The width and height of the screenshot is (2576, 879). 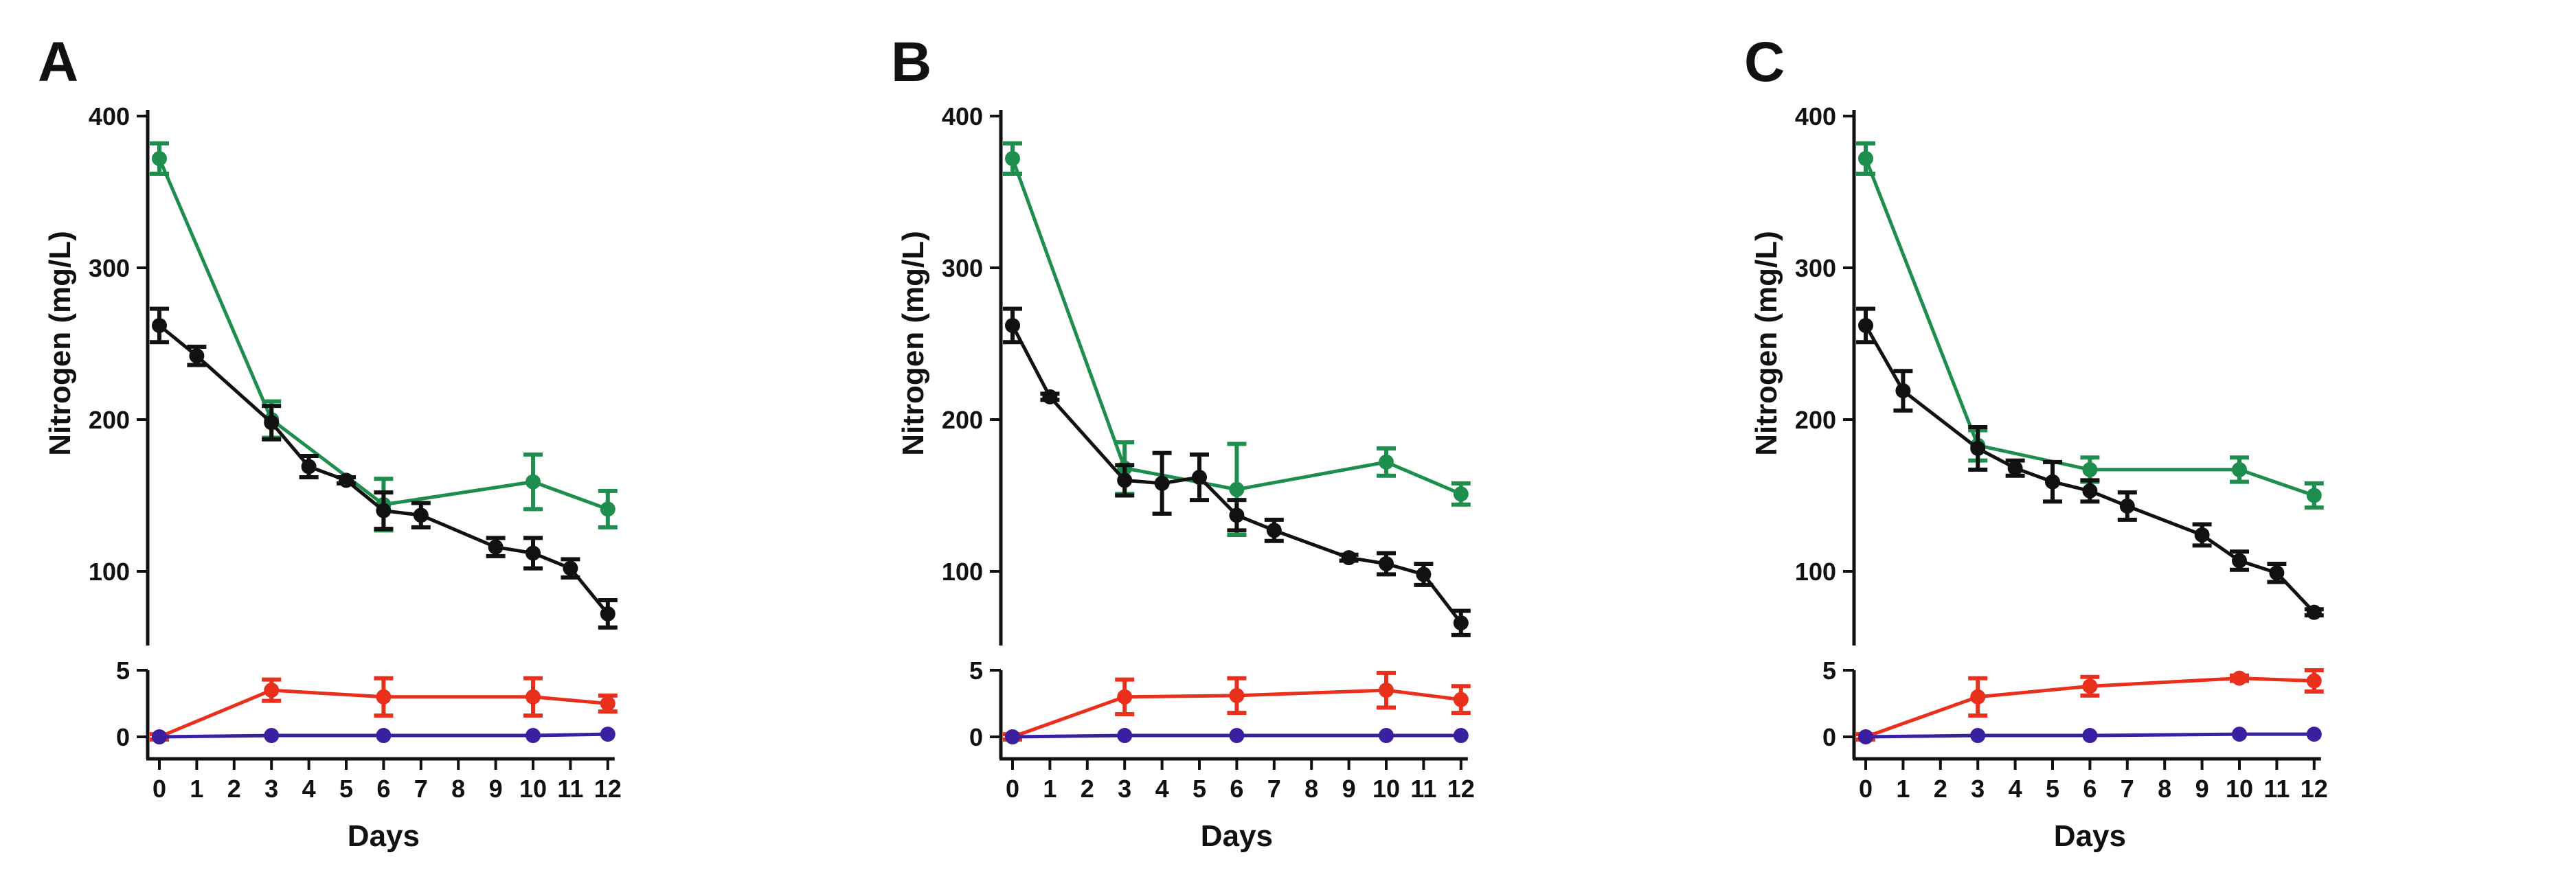 What do you see at coordinates (1274, 789) in the screenshot?
I see `x-tick-label: 7` at bounding box center [1274, 789].